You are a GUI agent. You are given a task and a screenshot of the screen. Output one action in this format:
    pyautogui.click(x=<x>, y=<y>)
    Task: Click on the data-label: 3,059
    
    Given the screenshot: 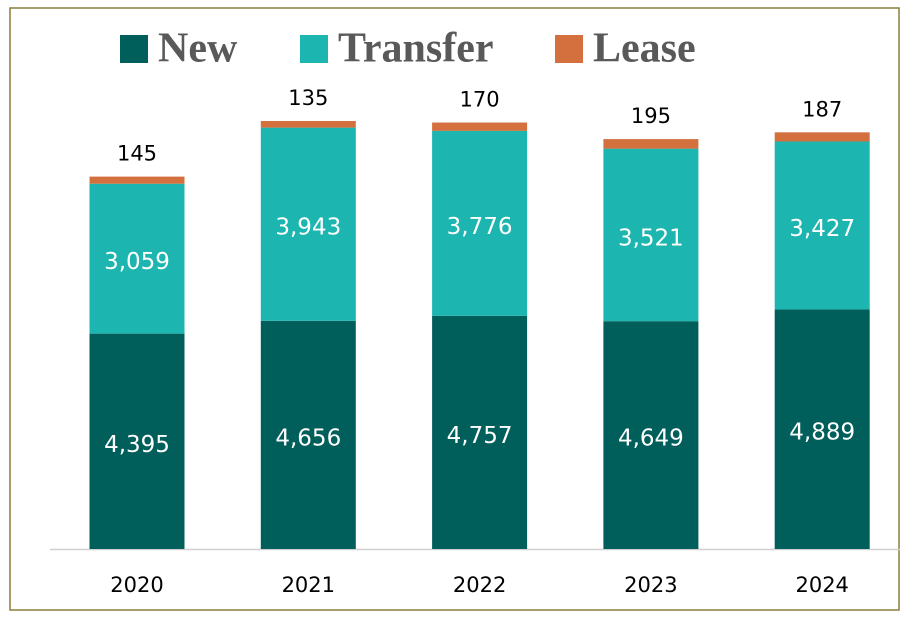 What is the action you would take?
    pyautogui.click(x=137, y=262)
    